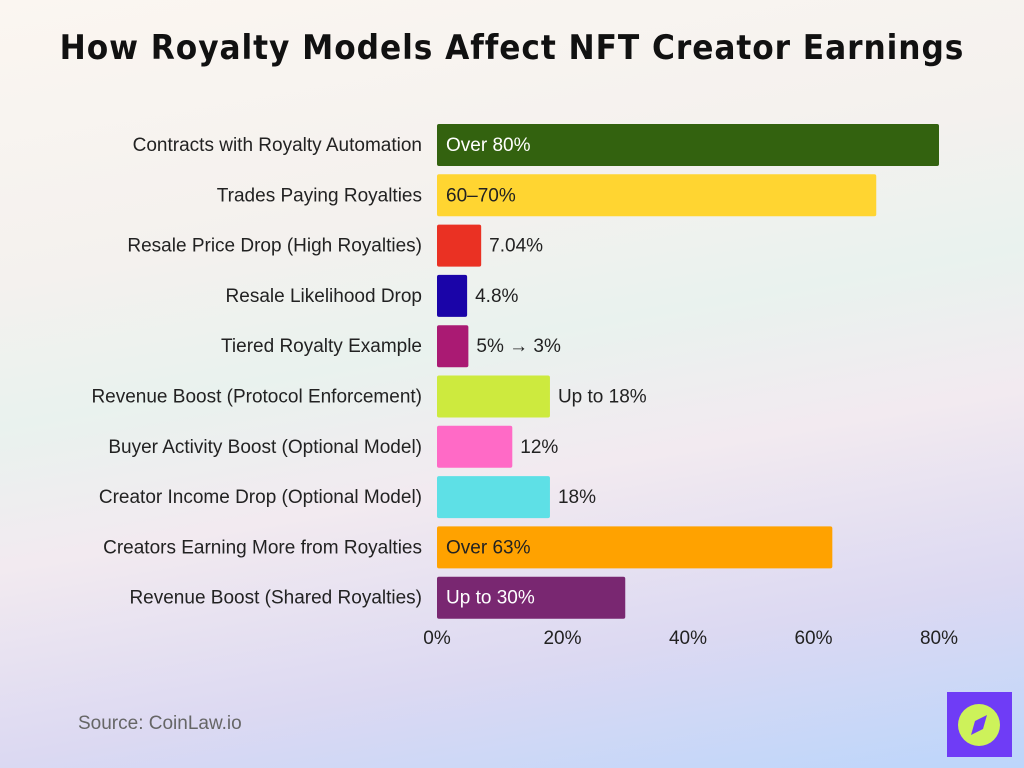 This screenshot has width=1024, height=768. What do you see at coordinates (481, 195) in the screenshot?
I see `data-label: 60–70%` at bounding box center [481, 195].